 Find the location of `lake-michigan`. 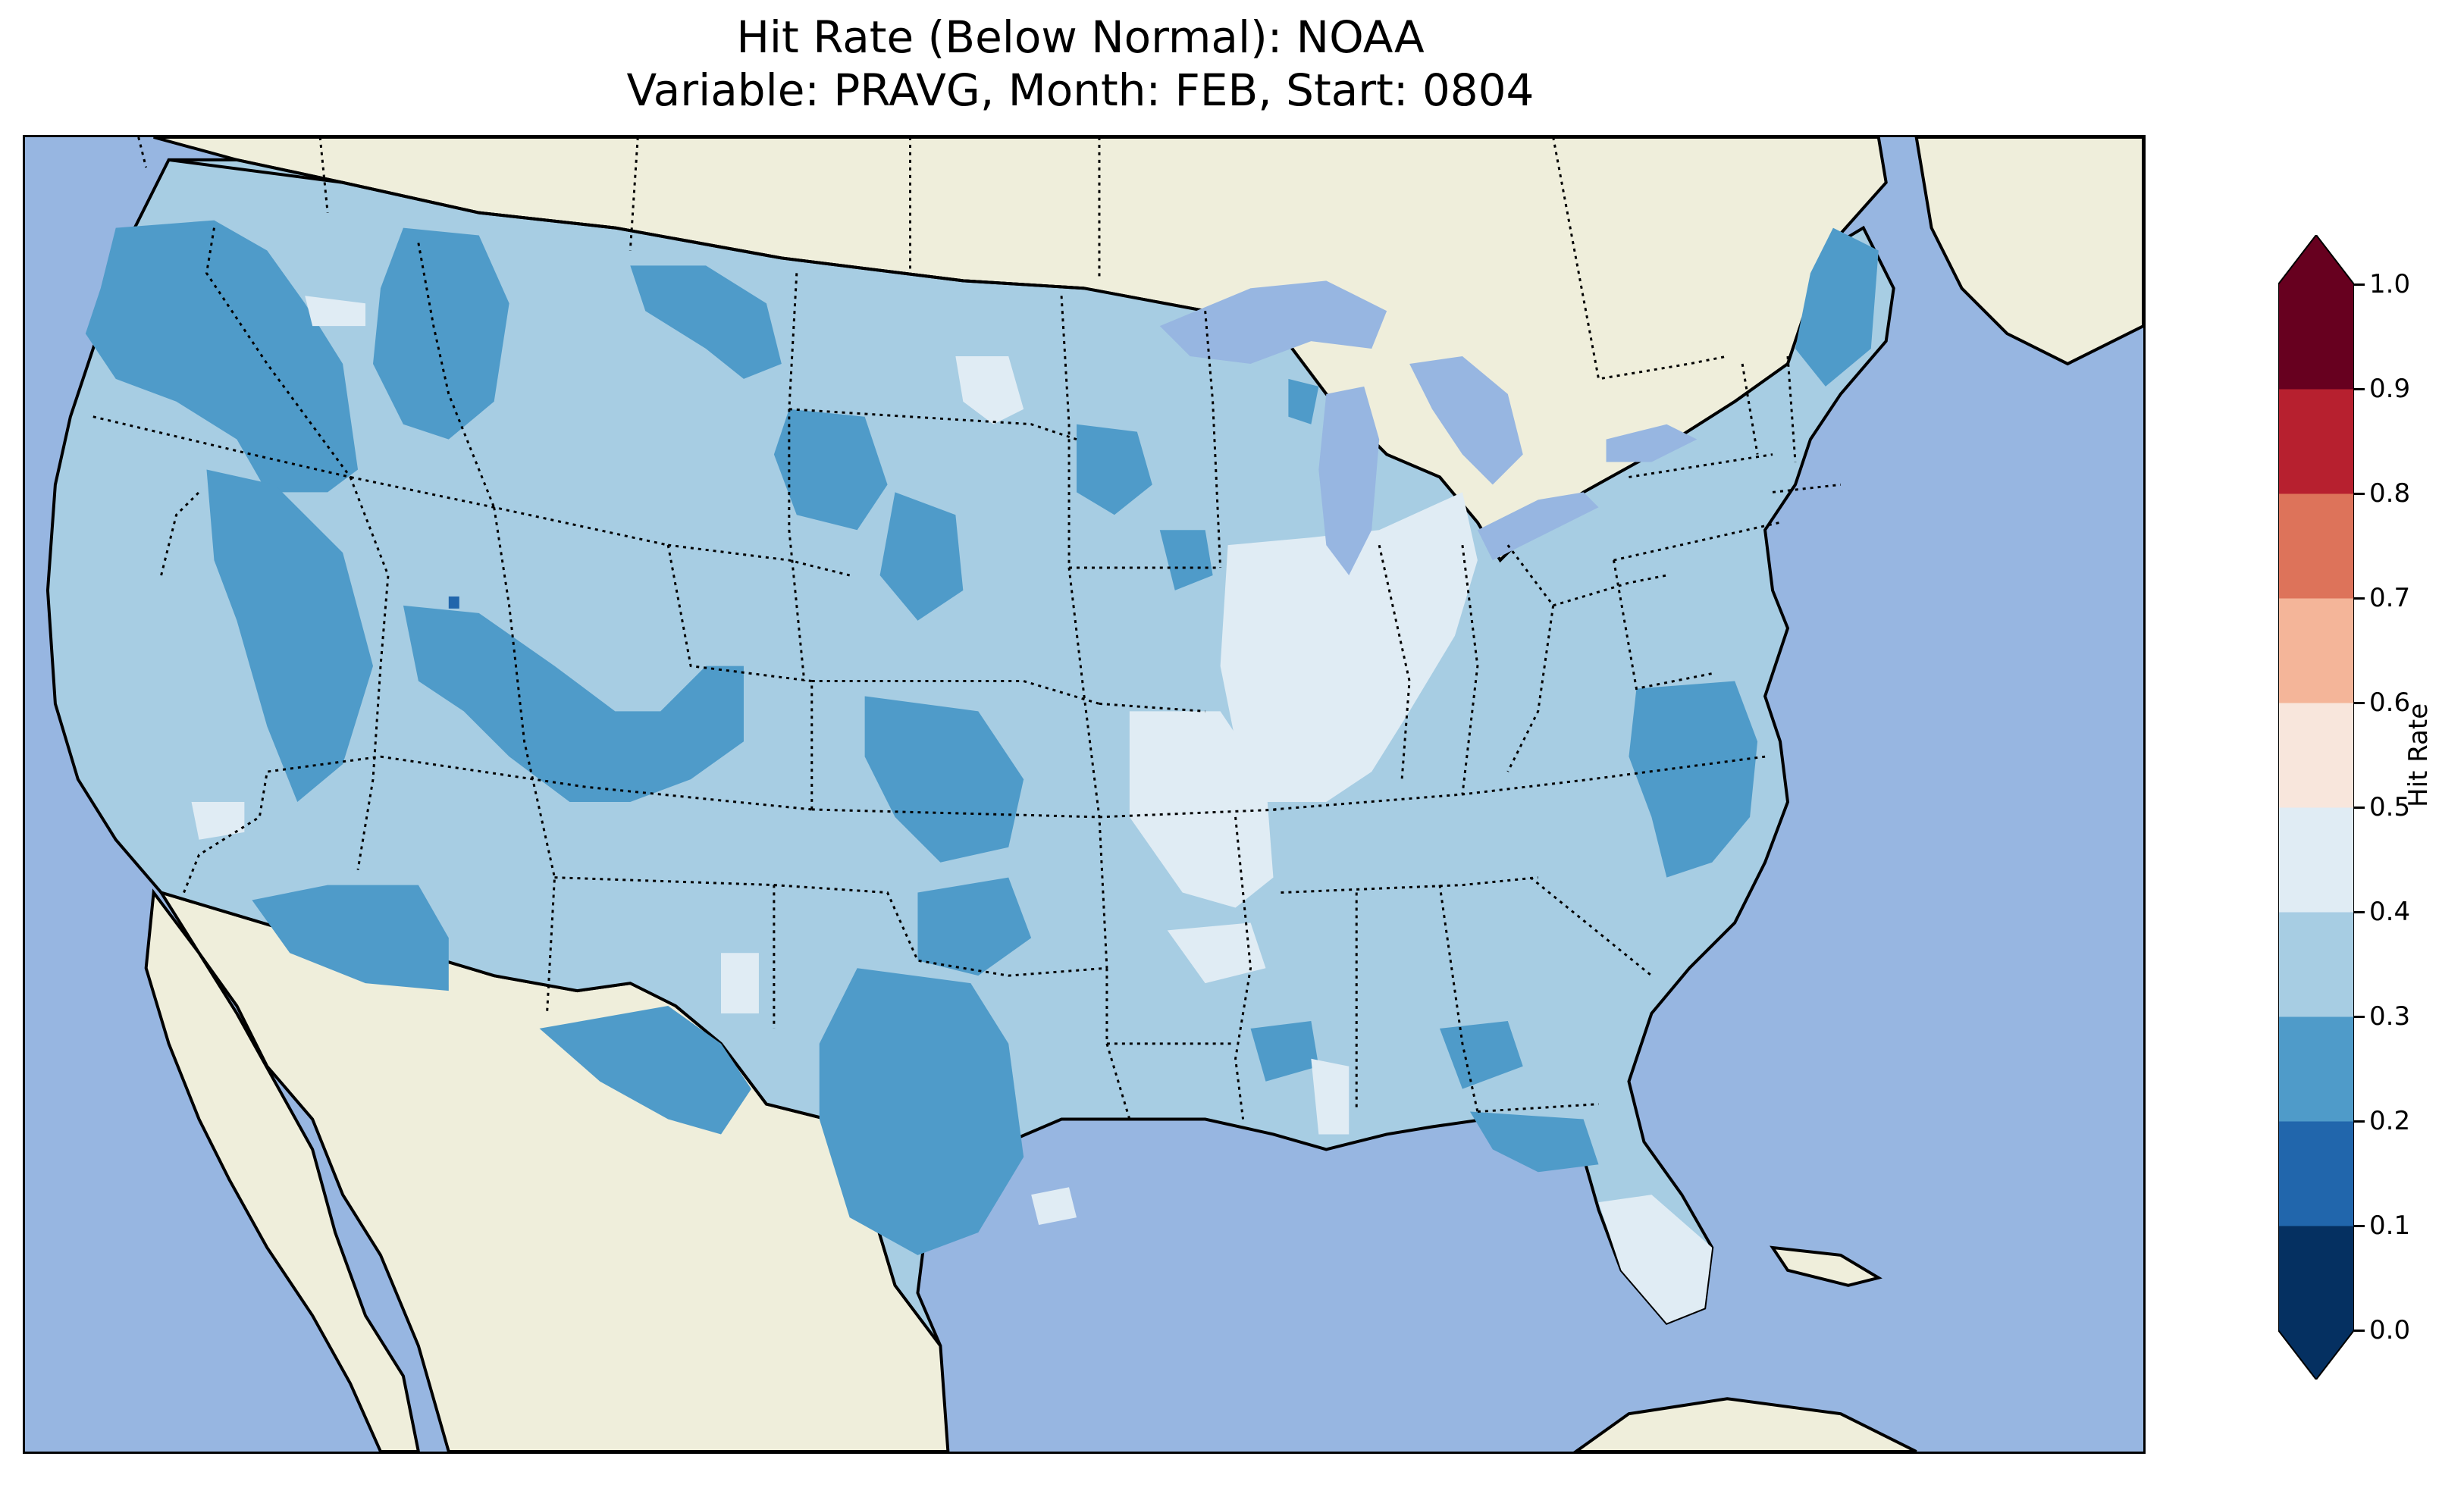

lake-michigan is located at coordinates (1349, 480).